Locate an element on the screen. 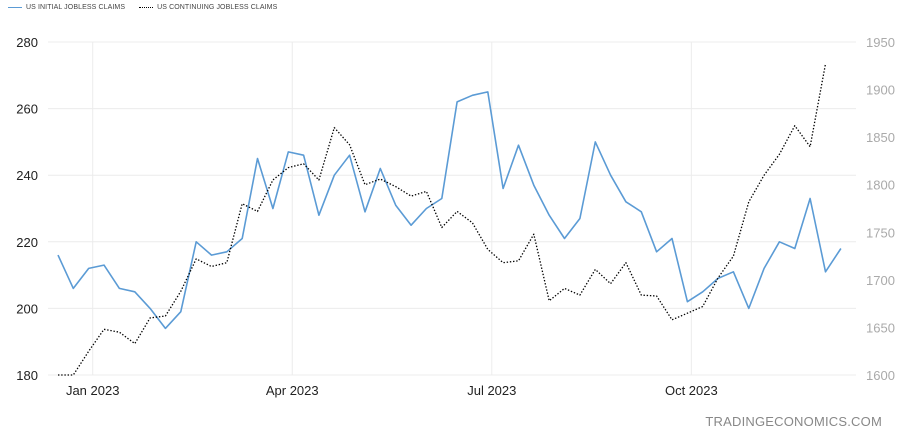 This screenshot has height=433, width=900. legend-item-continuing: US CONTINUING JOBLESS CLAIMS is located at coordinates (208, 7).